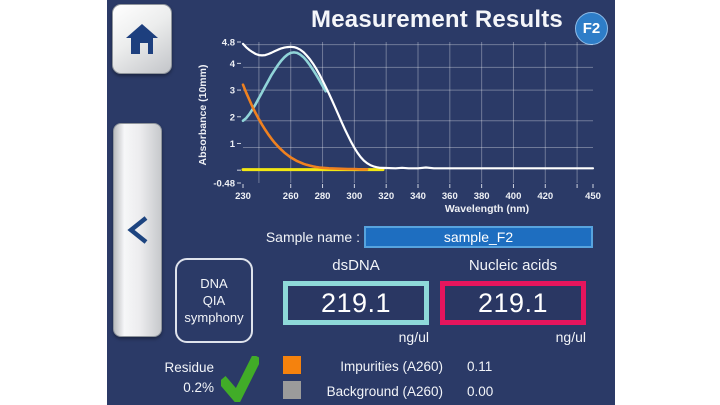  I want to click on method-button: DNA QIA symphony, so click(214, 300).